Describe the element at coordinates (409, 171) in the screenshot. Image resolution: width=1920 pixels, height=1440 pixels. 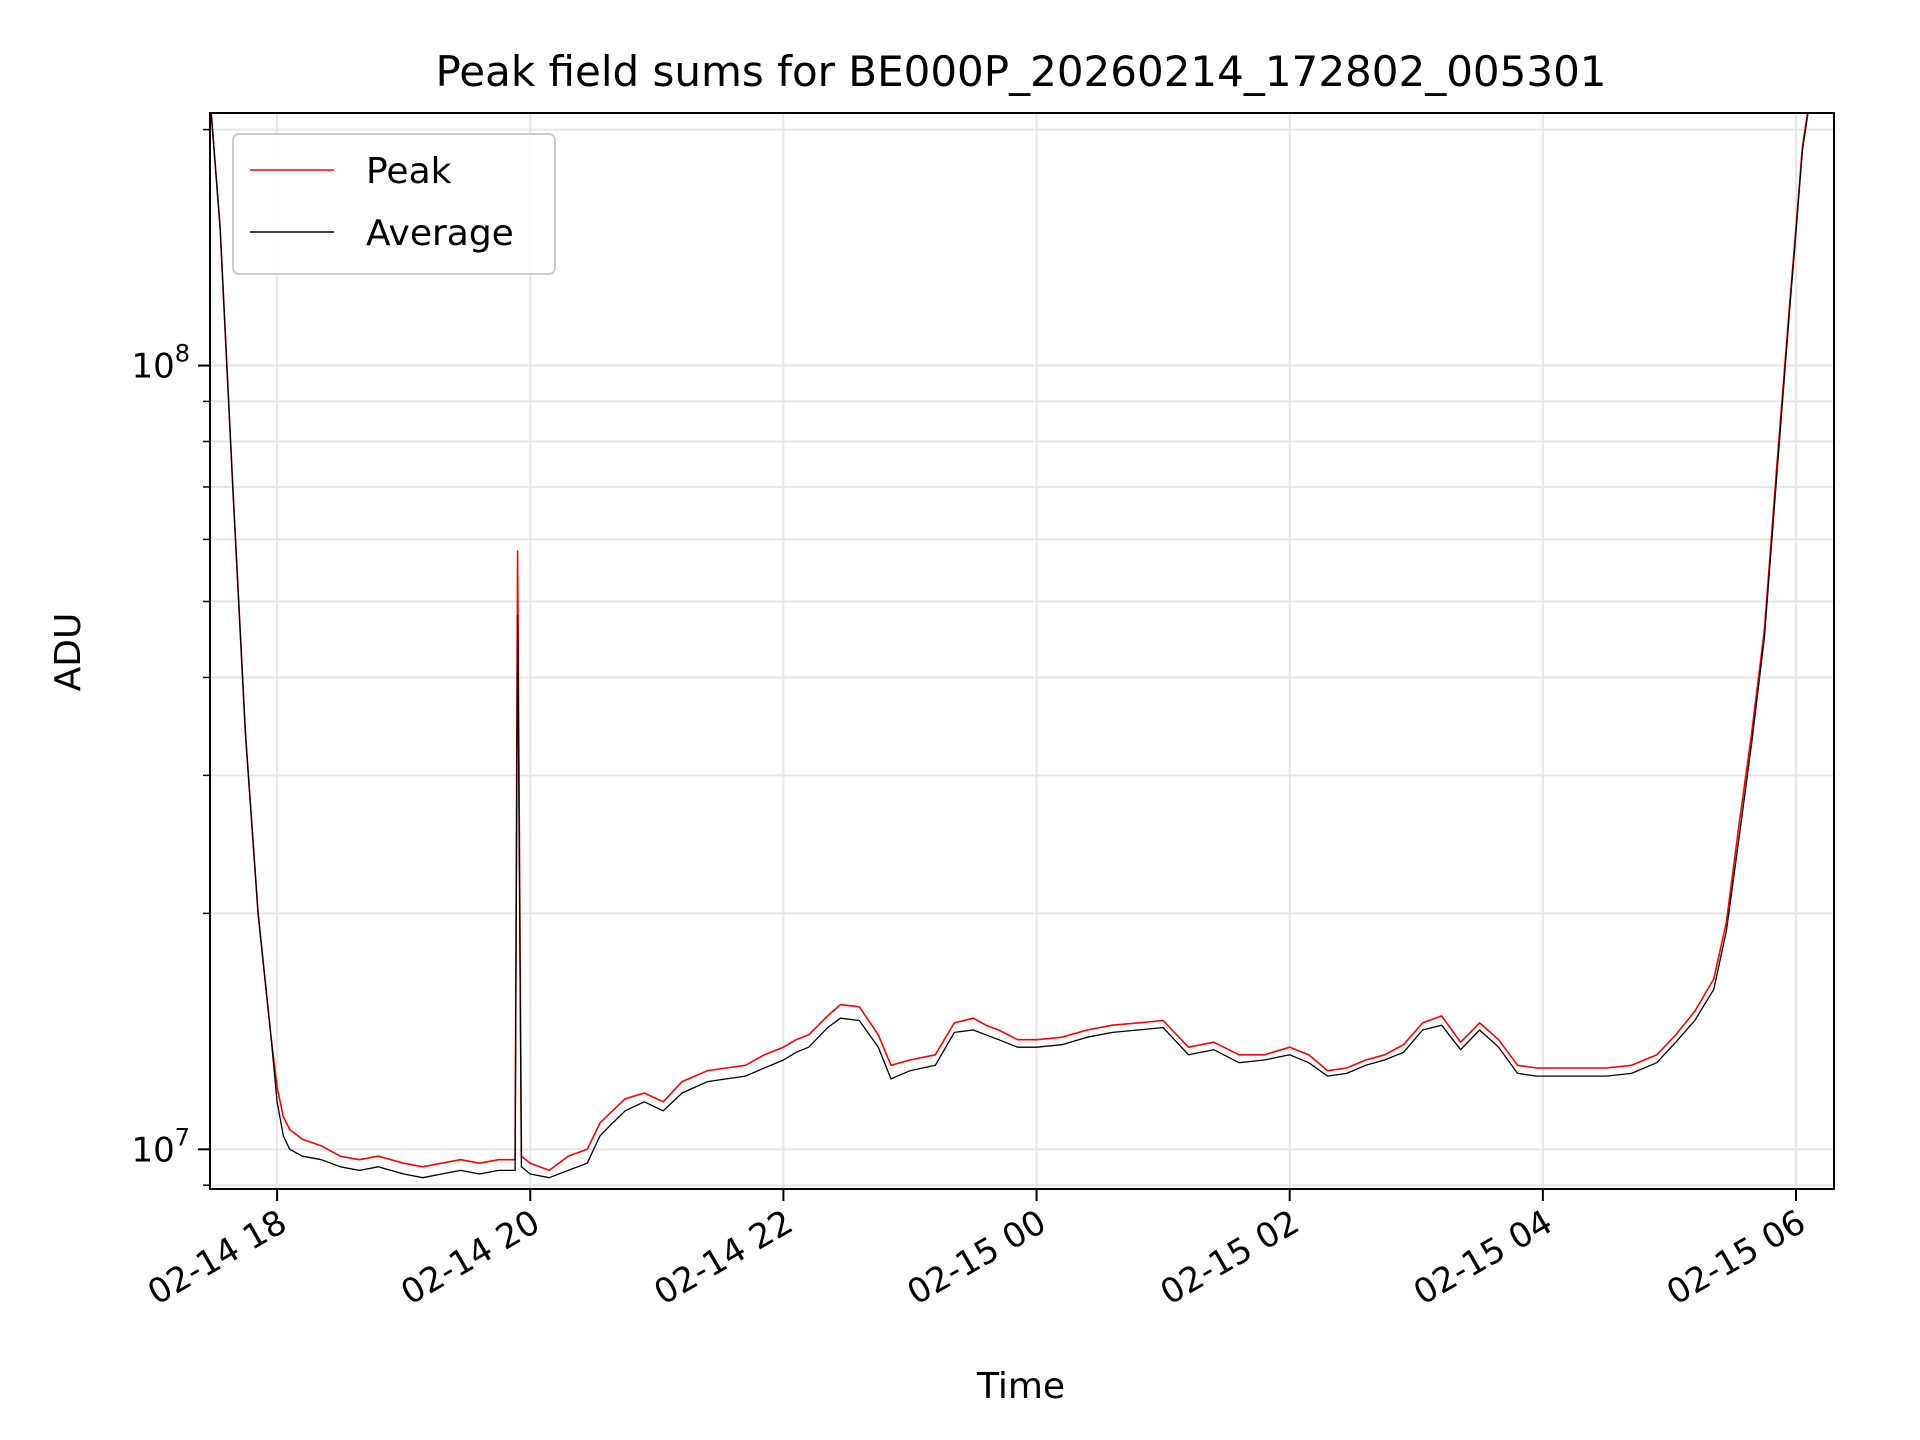
I see `legend-peak-label: Peak` at that location.